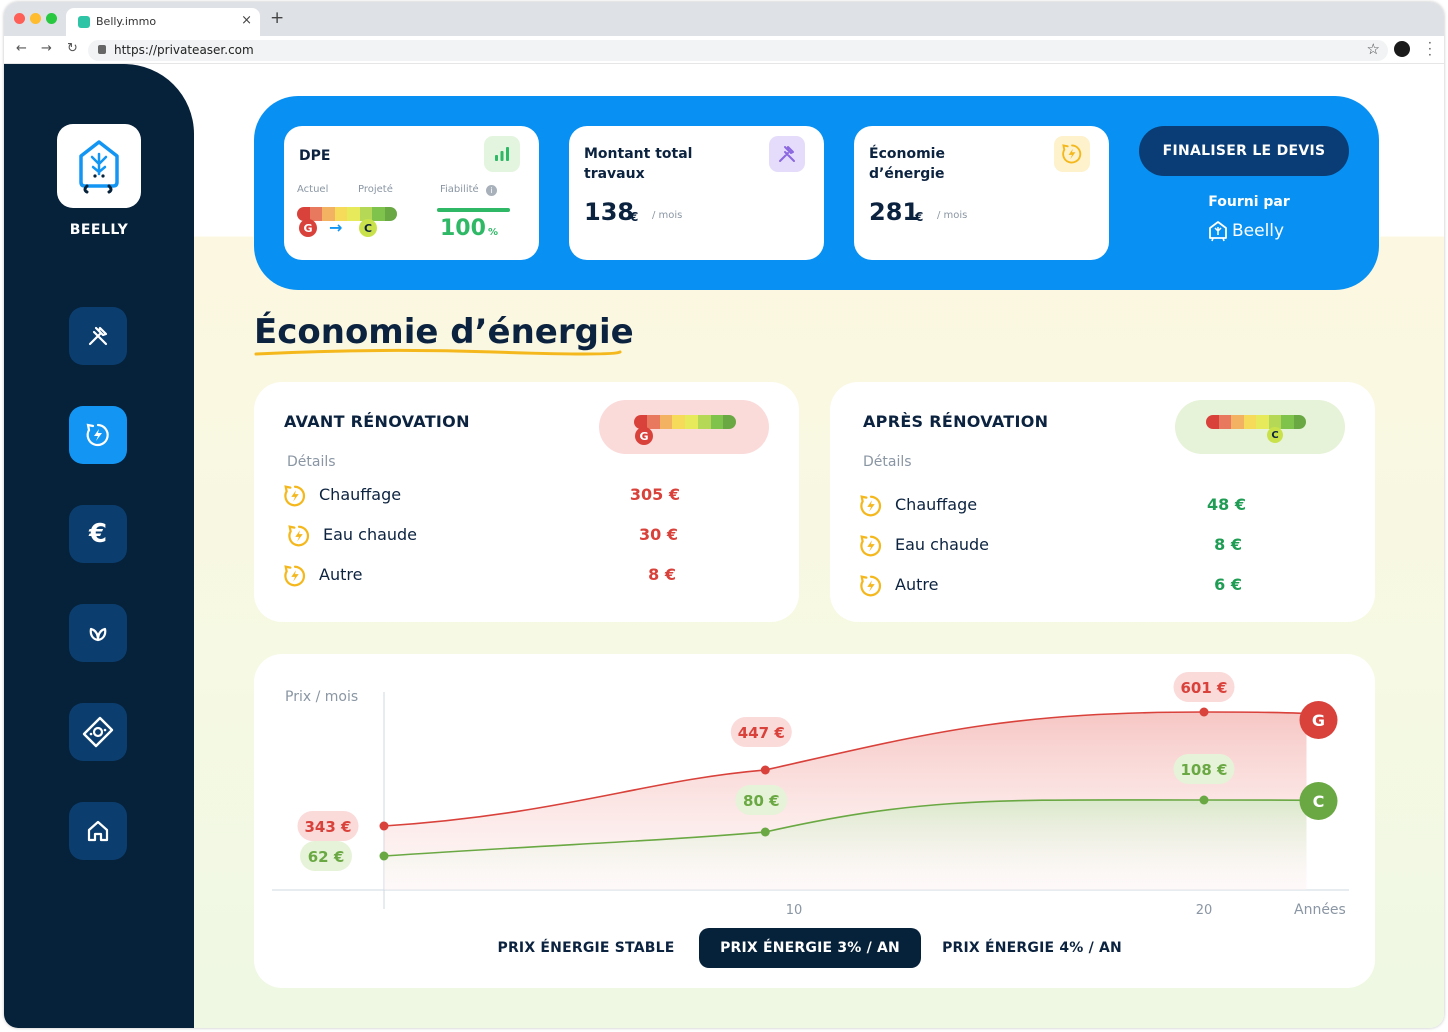  I want to click on series-end-label: G, so click(1318, 720).